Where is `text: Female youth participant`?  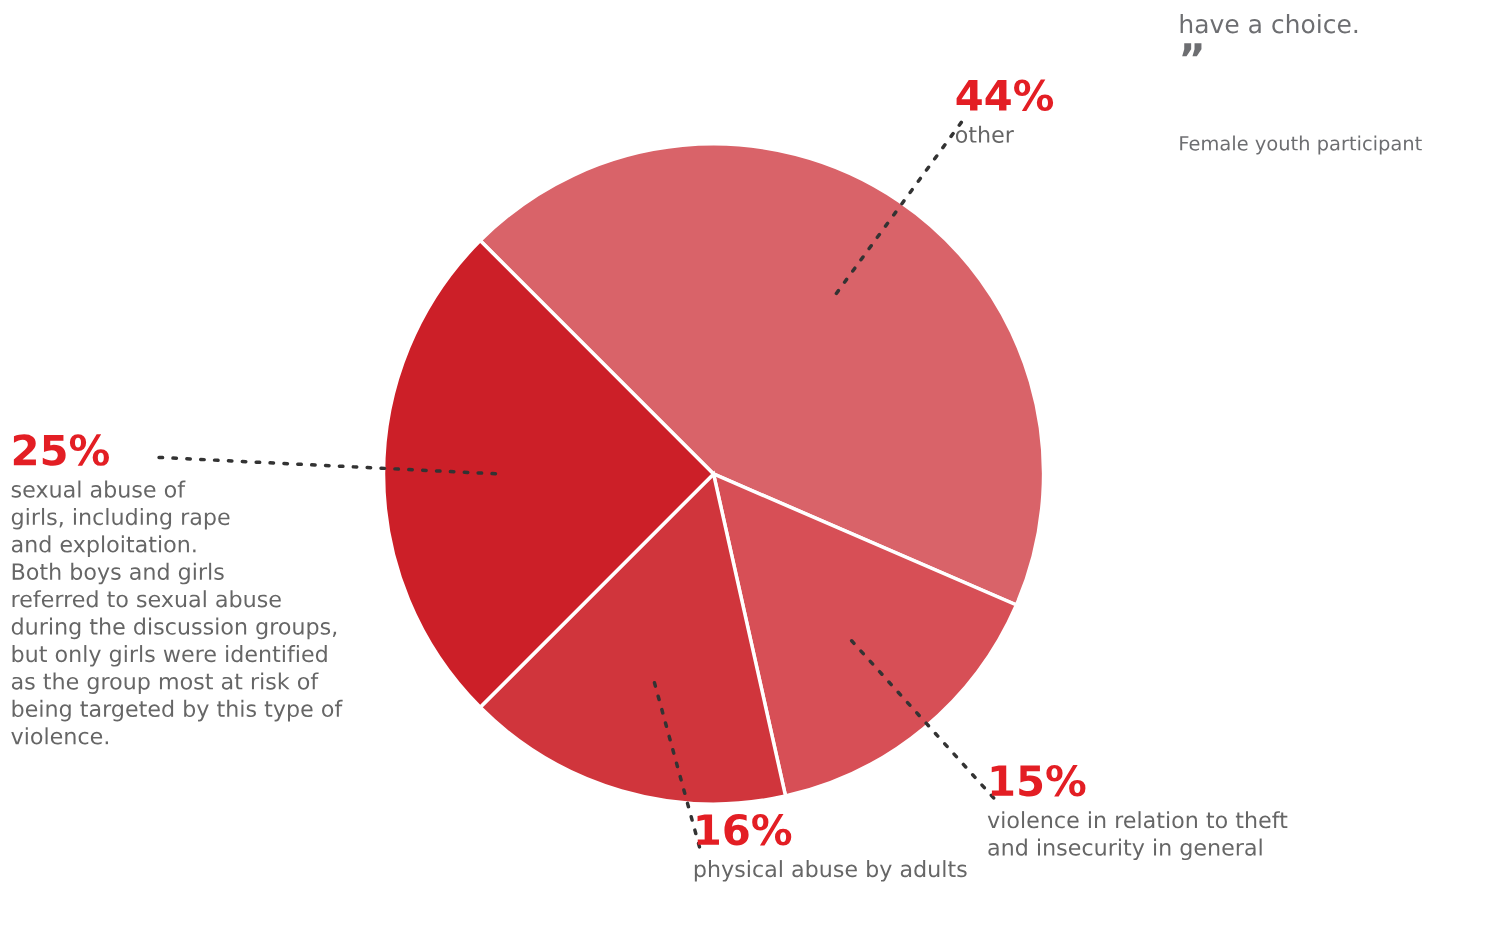
text: Female youth participant is located at coordinates (1301, 145).